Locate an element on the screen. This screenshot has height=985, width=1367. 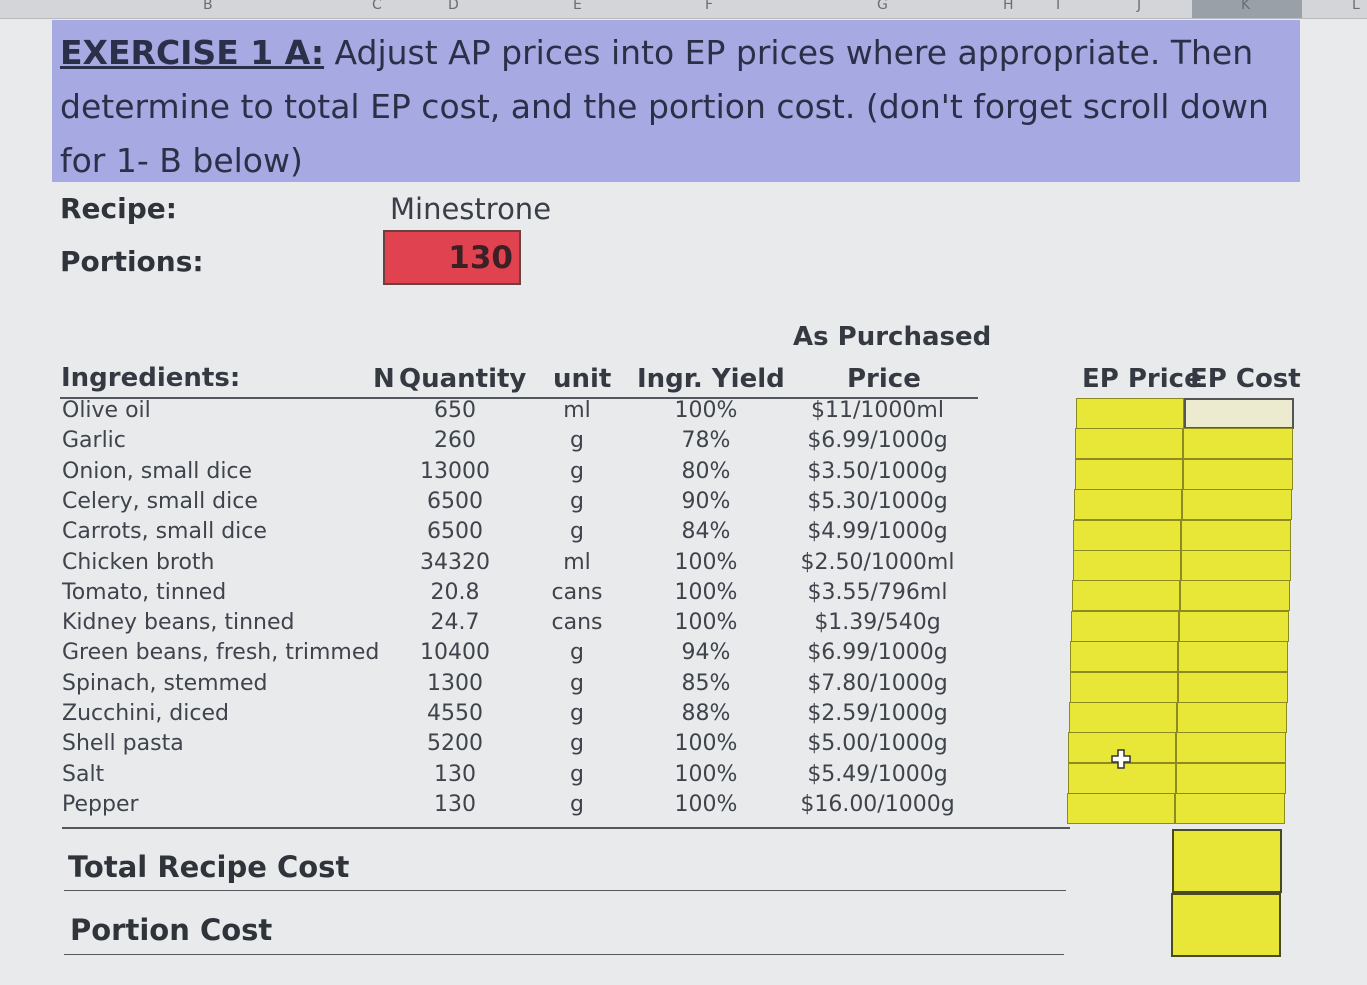
column-header-e: E is located at coordinates (577, 6).